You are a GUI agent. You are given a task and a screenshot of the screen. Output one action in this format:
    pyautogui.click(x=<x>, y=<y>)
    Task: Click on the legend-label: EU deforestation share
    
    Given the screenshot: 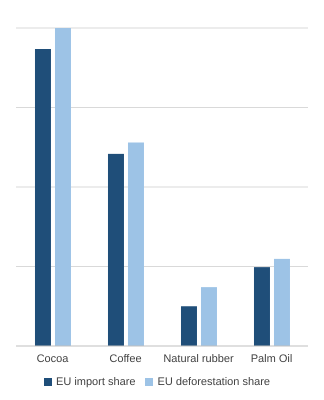 What is the action you would take?
    pyautogui.click(x=213, y=382)
    